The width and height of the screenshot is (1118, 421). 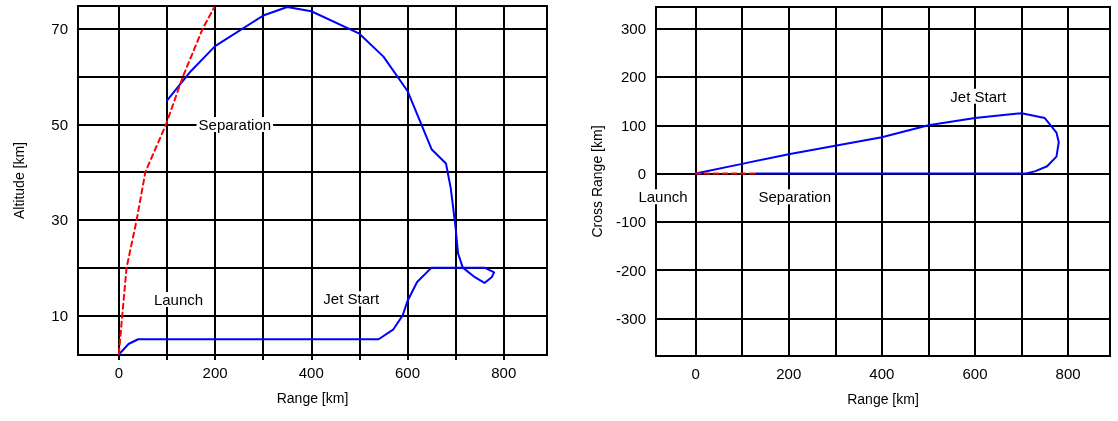 I want to click on y-tick-label: 10, so click(x=59, y=315).